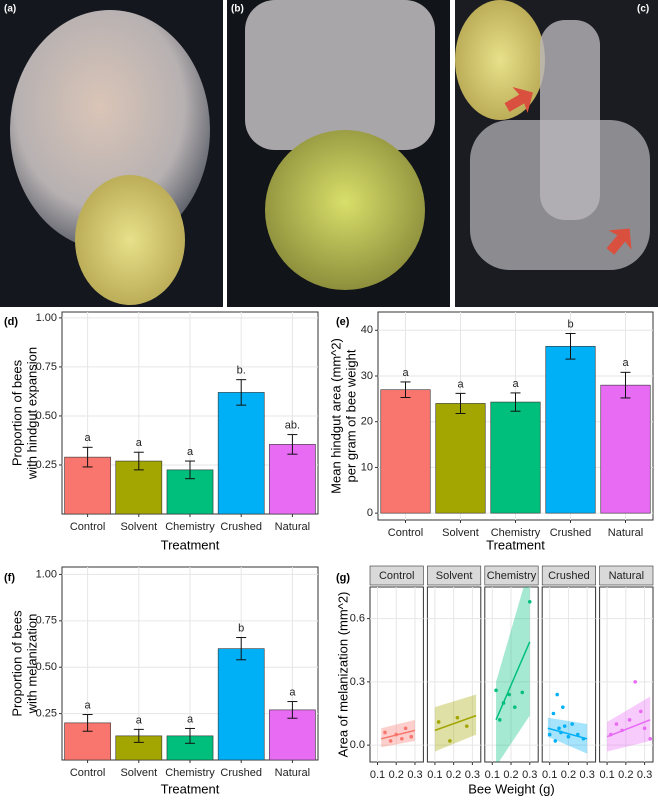  Describe the element at coordinates (87, 773) in the screenshot. I see `x-tick-label: Control` at that location.